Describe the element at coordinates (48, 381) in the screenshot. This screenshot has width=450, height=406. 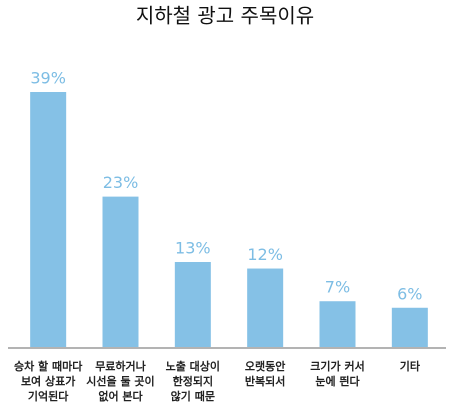
I see `x-tick-label: 보여 상표가` at that location.